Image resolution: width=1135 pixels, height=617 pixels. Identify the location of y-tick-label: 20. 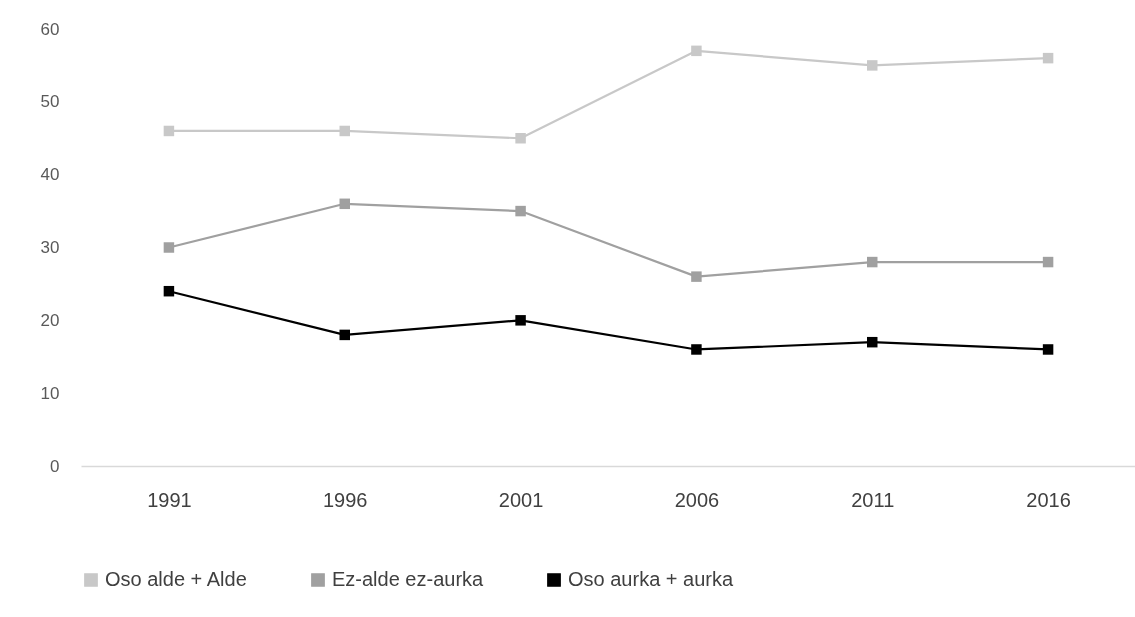
(50, 320).